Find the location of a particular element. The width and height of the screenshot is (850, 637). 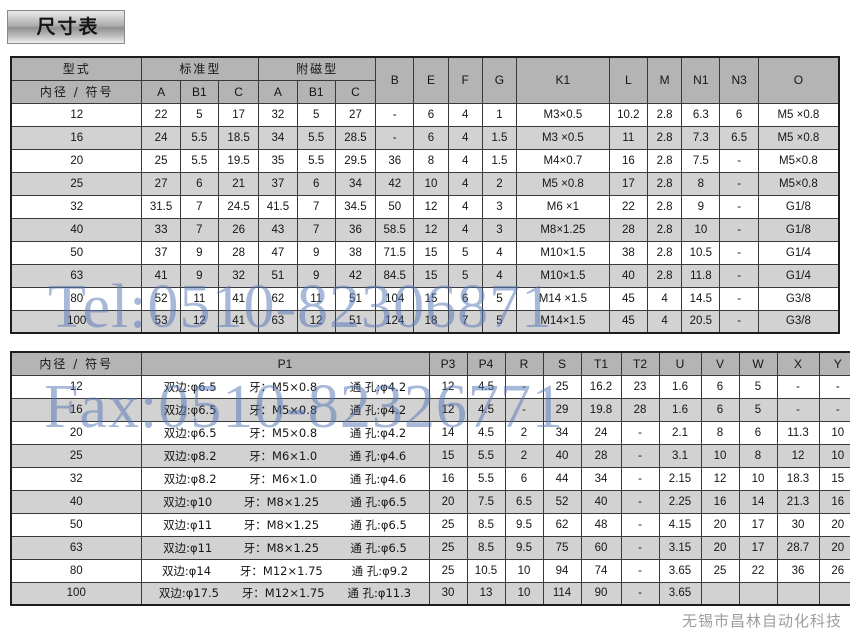

cell-mag_A: 62 is located at coordinates (278, 298).